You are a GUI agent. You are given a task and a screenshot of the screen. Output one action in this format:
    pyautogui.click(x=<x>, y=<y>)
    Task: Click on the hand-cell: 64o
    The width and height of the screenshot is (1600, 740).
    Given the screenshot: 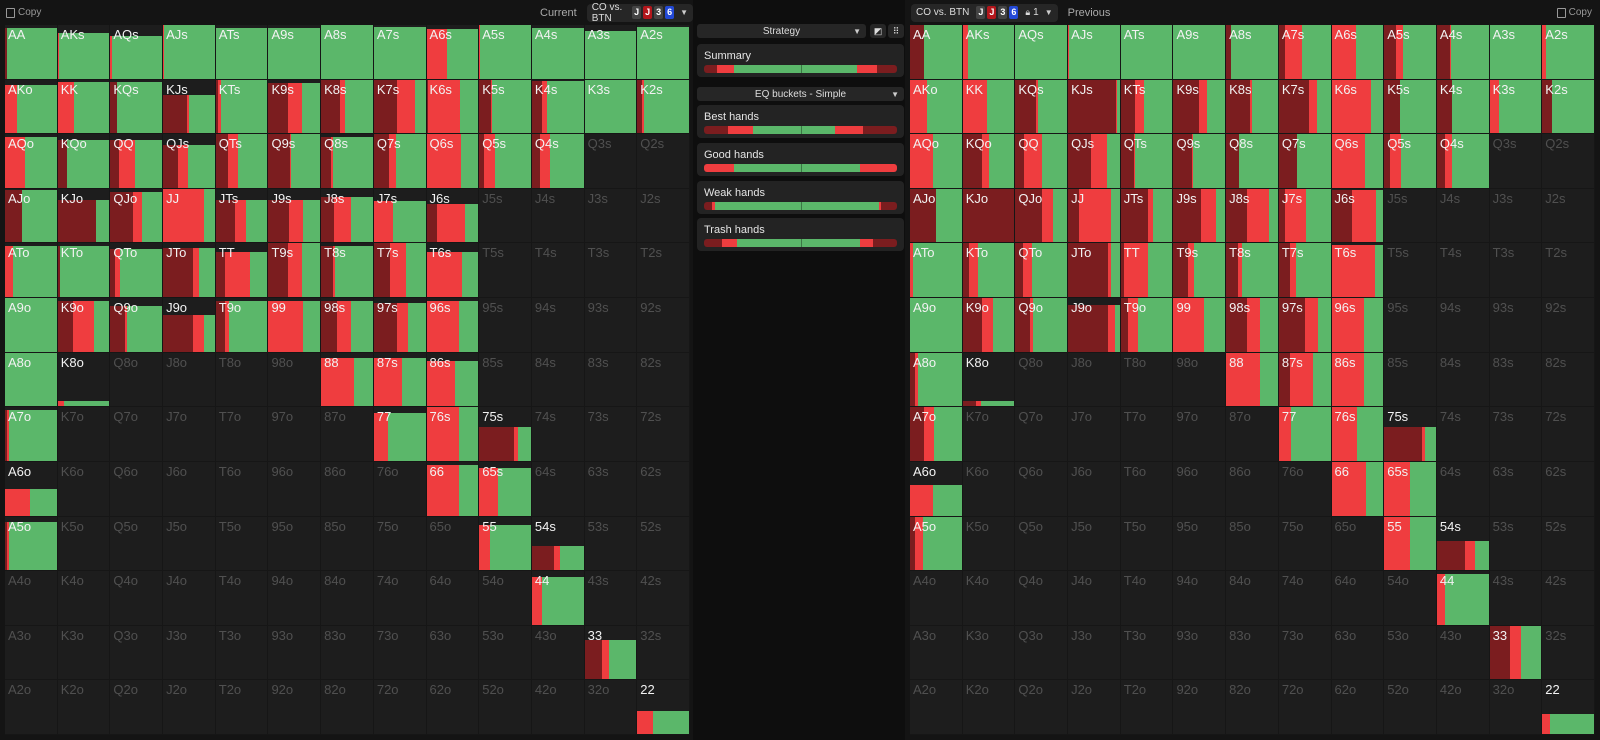 What is the action you would take?
    pyautogui.click(x=453, y=598)
    